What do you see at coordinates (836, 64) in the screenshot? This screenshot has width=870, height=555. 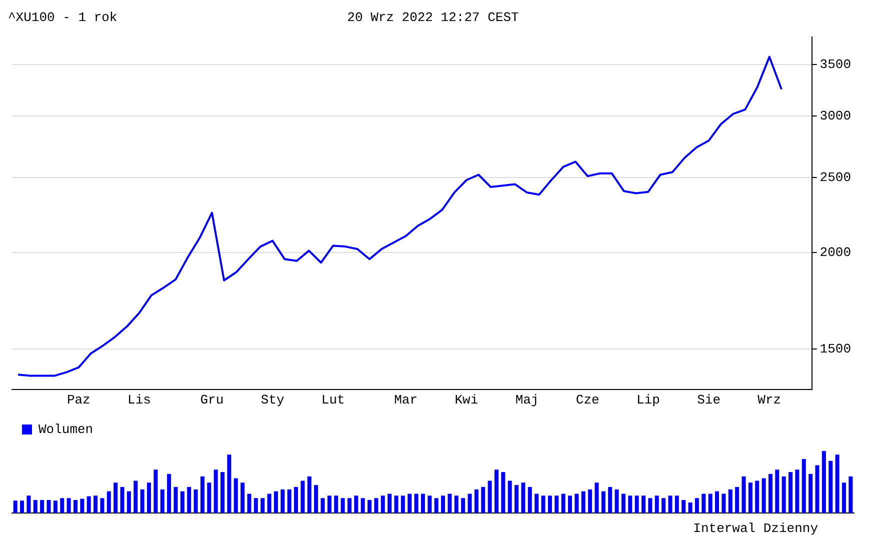 I see `y-tick-label: 3500` at bounding box center [836, 64].